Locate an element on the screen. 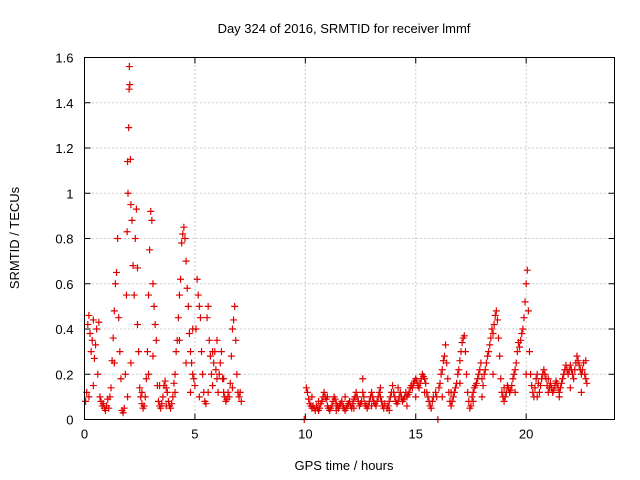 This screenshot has height=480, width=640. x-tick-label: 10 is located at coordinates (305, 434).